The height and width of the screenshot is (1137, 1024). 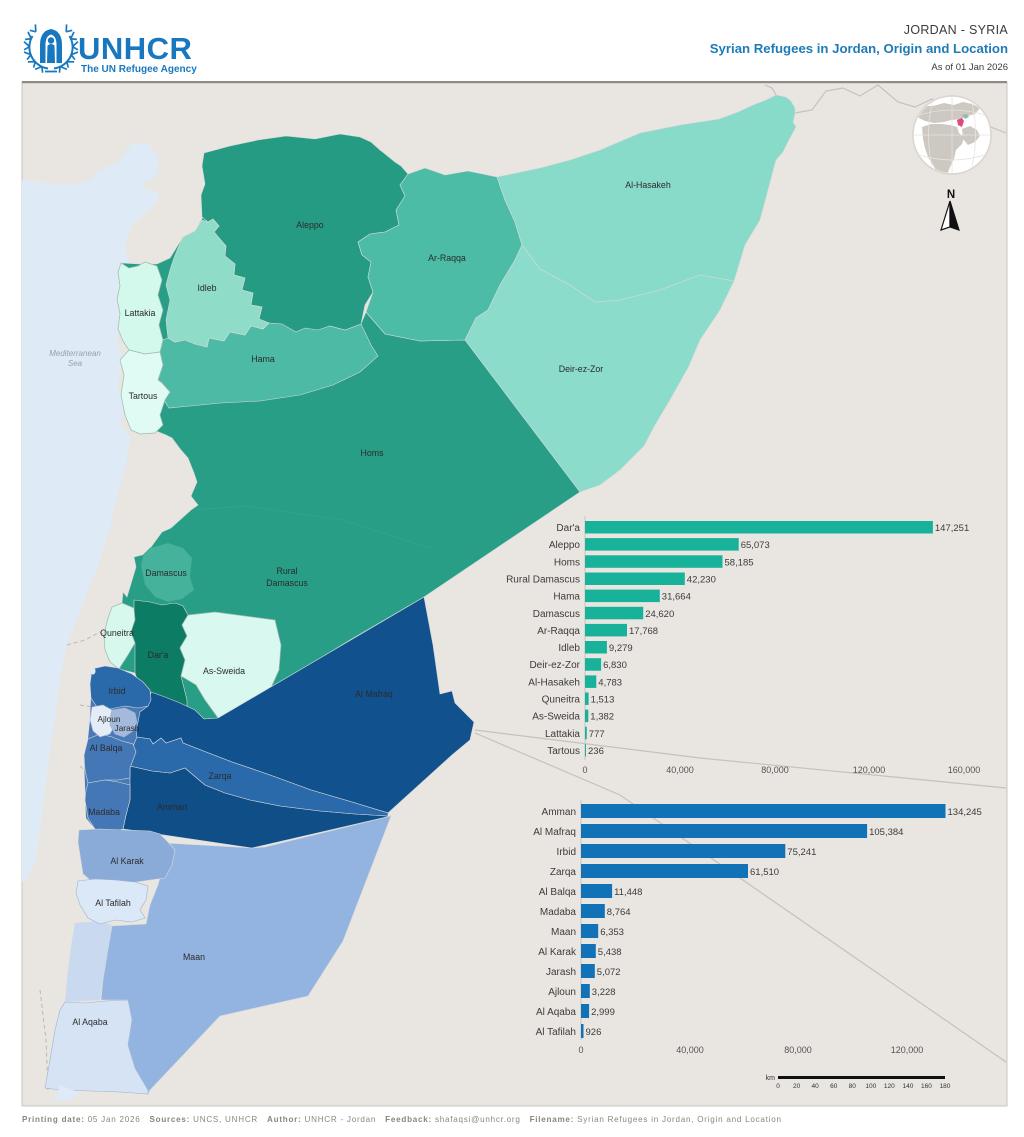 I want to click on svg-text: 6,353, so click(x=612, y=932).